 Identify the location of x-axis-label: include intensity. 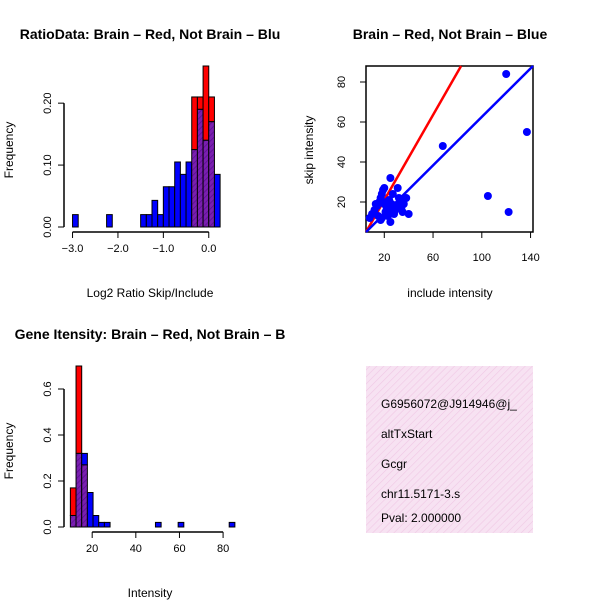
(449, 293).